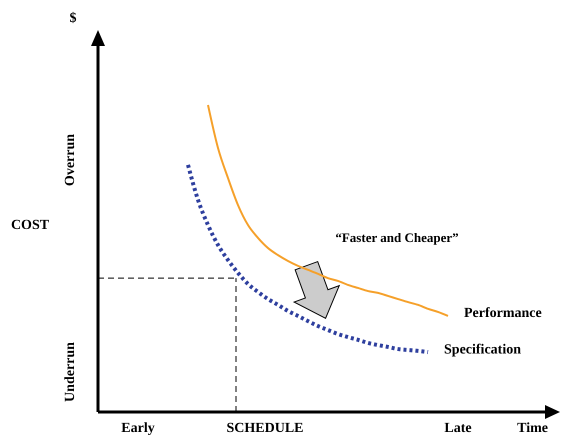 This screenshot has height=438, width=564. What do you see at coordinates (532, 428) in the screenshot?
I see `text: Time` at bounding box center [532, 428].